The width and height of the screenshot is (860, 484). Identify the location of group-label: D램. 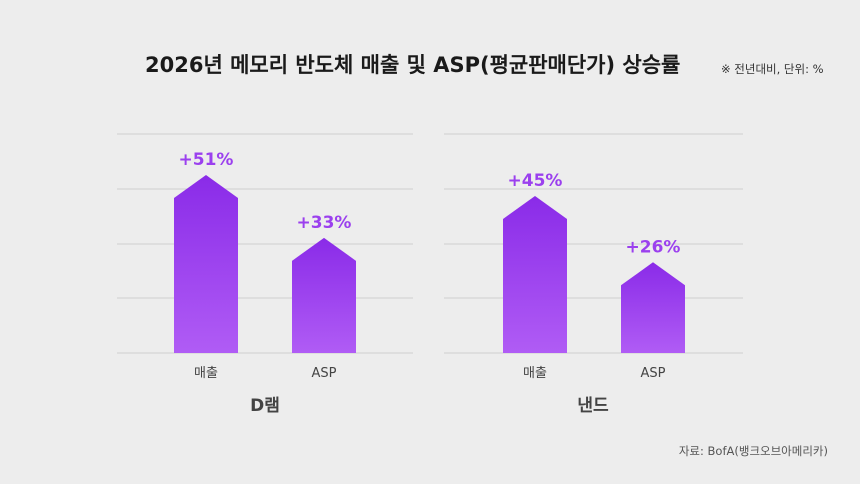
(265, 406).